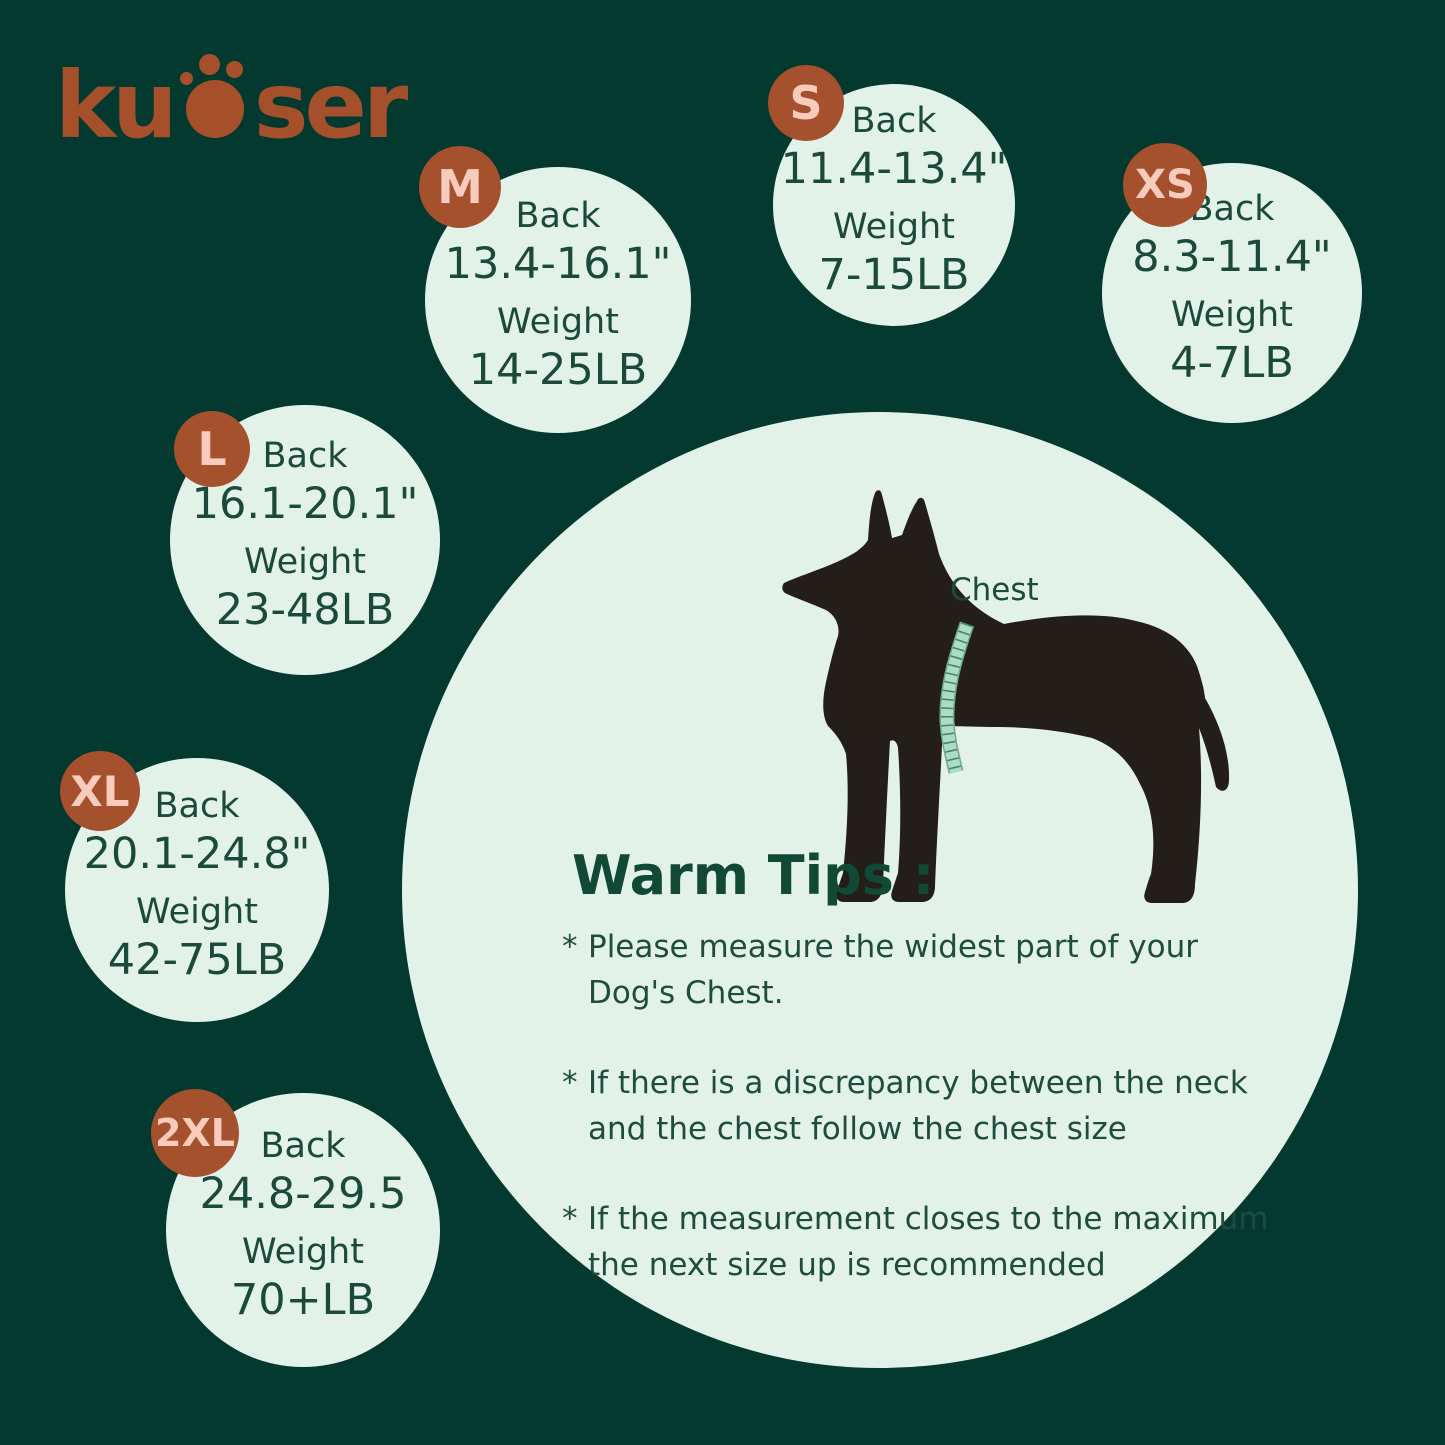 The height and width of the screenshot is (1445, 1445). What do you see at coordinates (197, 960) in the screenshot?
I see `weight-value: 42-75LB` at bounding box center [197, 960].